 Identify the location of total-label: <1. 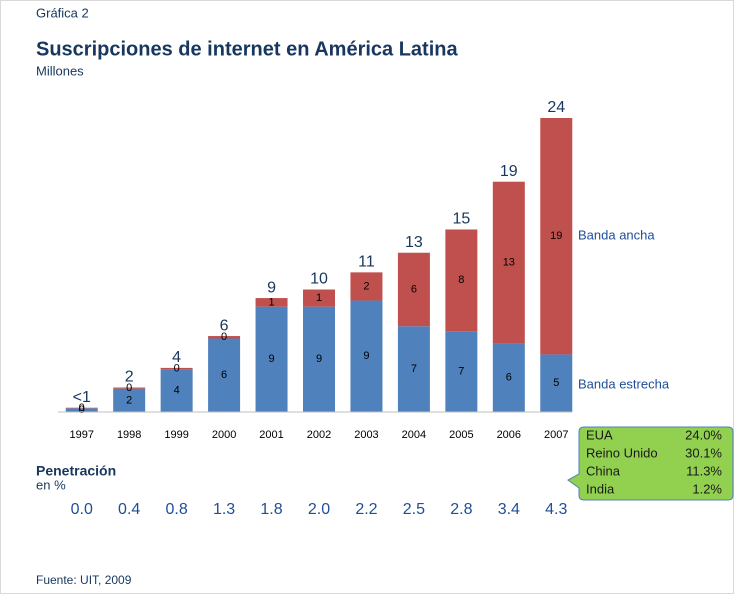
(82, 397).